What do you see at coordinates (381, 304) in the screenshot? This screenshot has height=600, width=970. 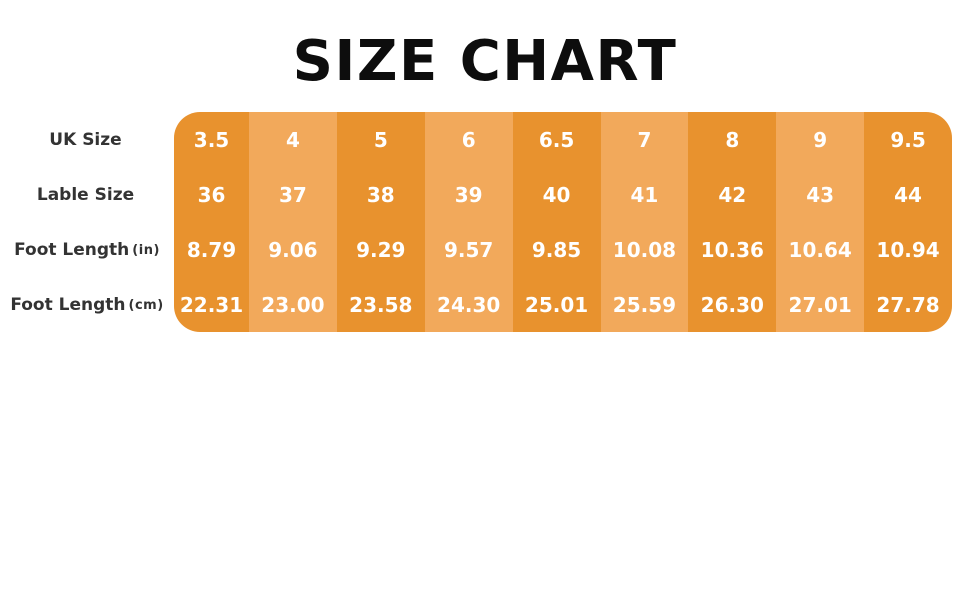 I see `table-cell: 23.58` at bounding box center [381, 304].